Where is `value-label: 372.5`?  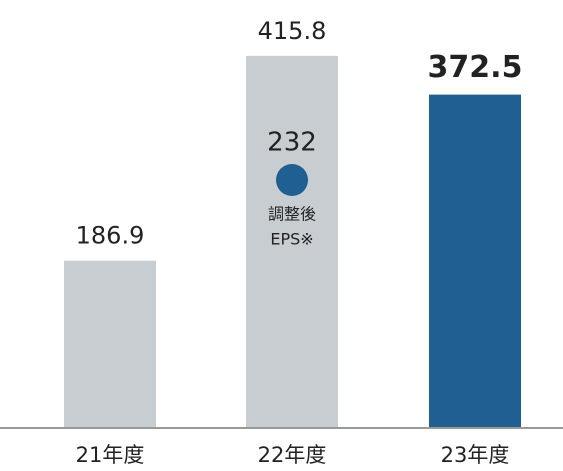 value-label: 372.5 is located at coordinates (475, 67).